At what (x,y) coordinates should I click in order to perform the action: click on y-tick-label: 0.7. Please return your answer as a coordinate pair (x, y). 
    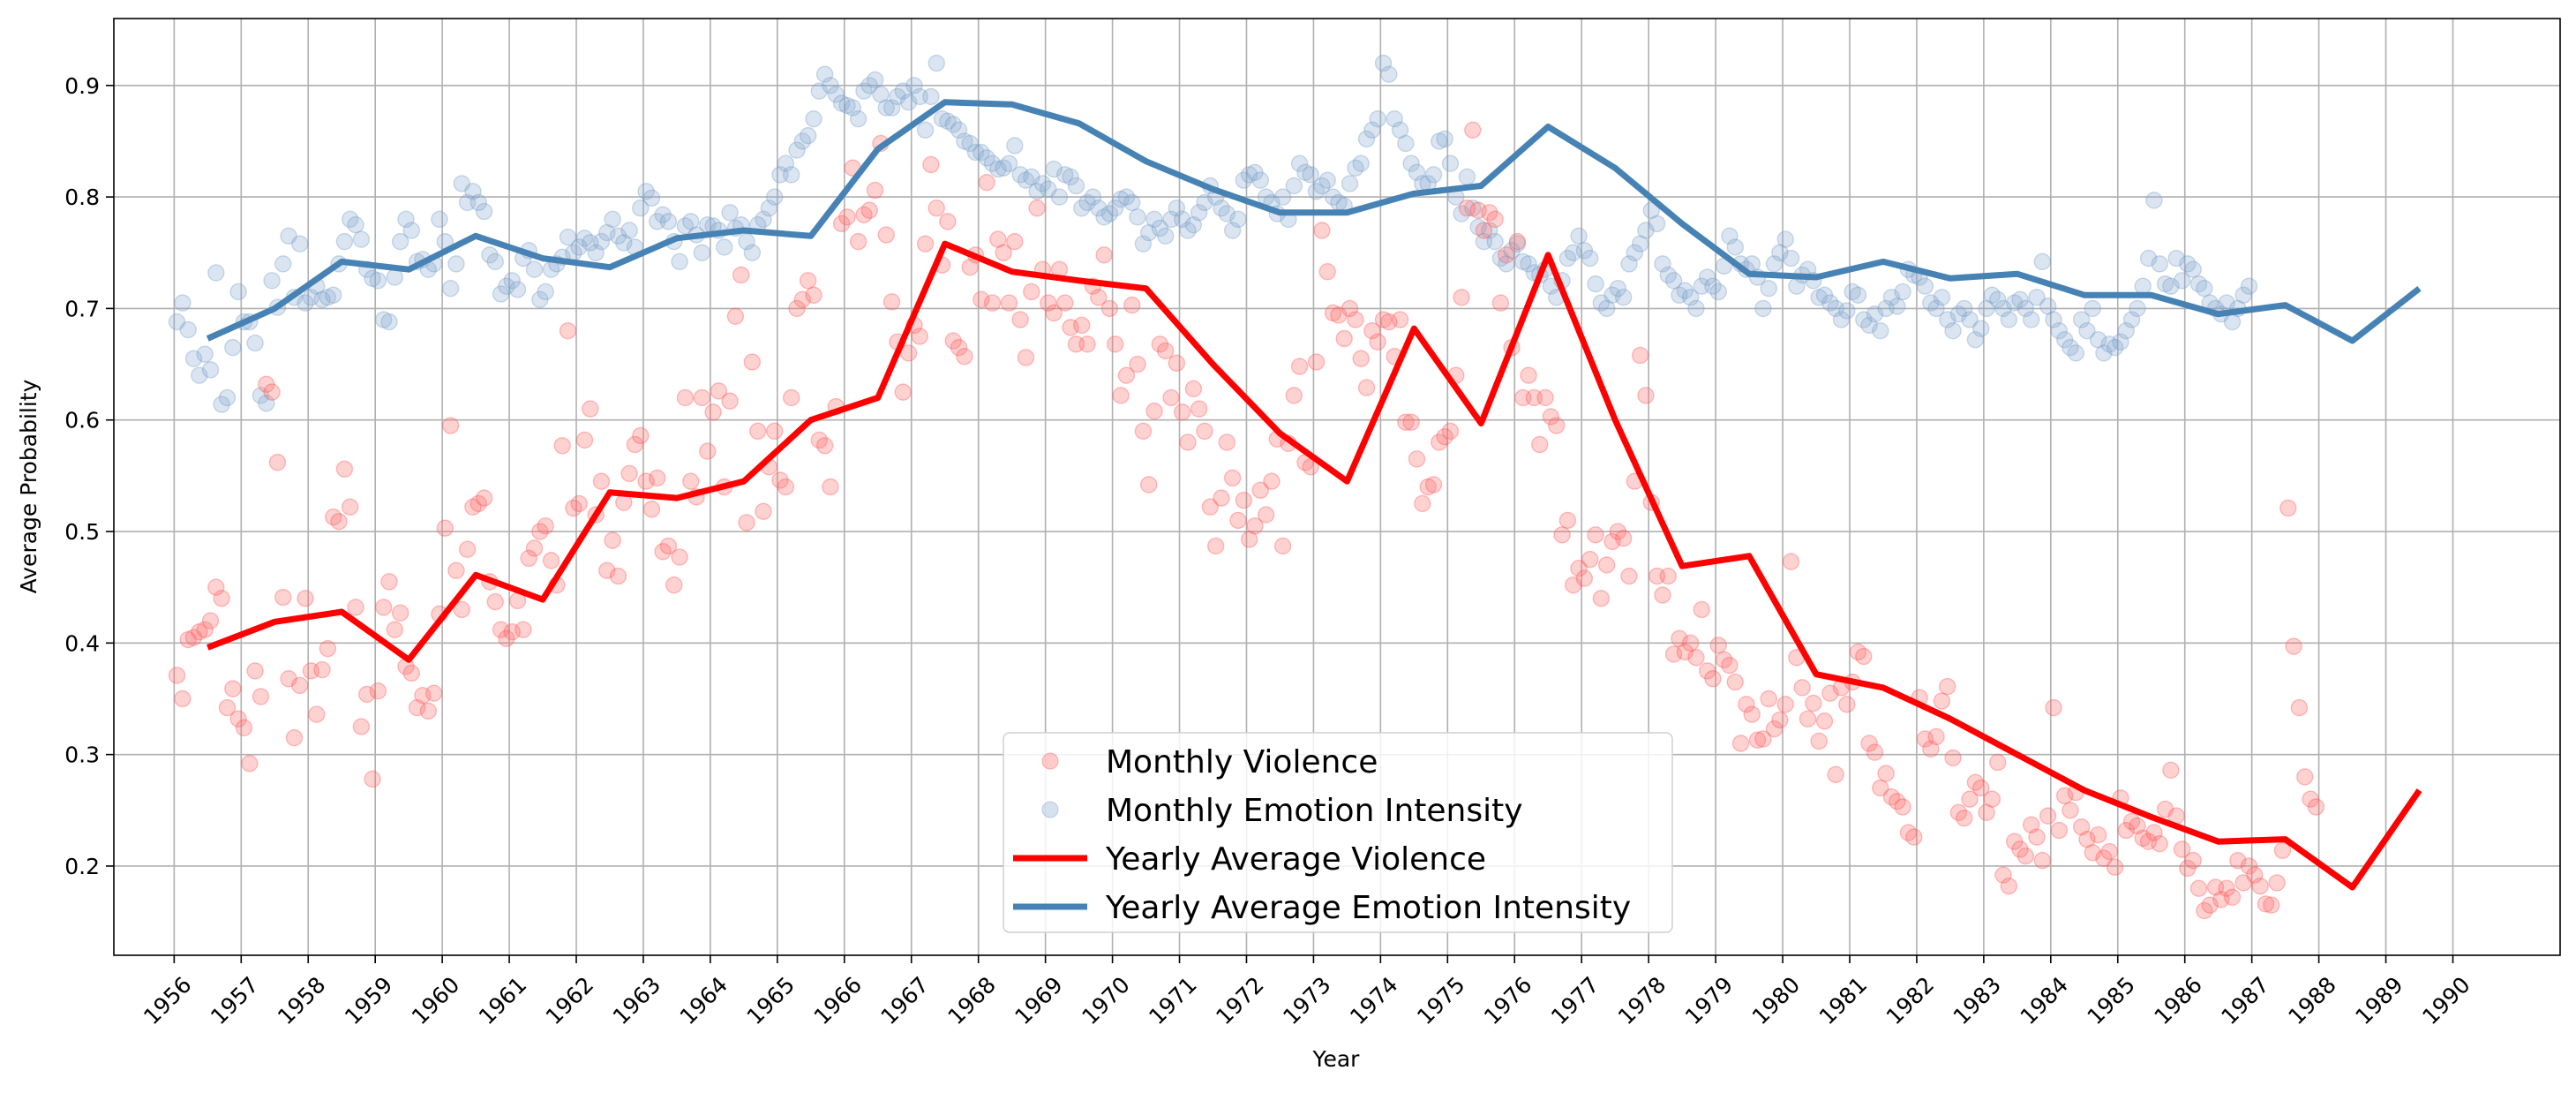
    Looking at the image, I should click on (82, 309).